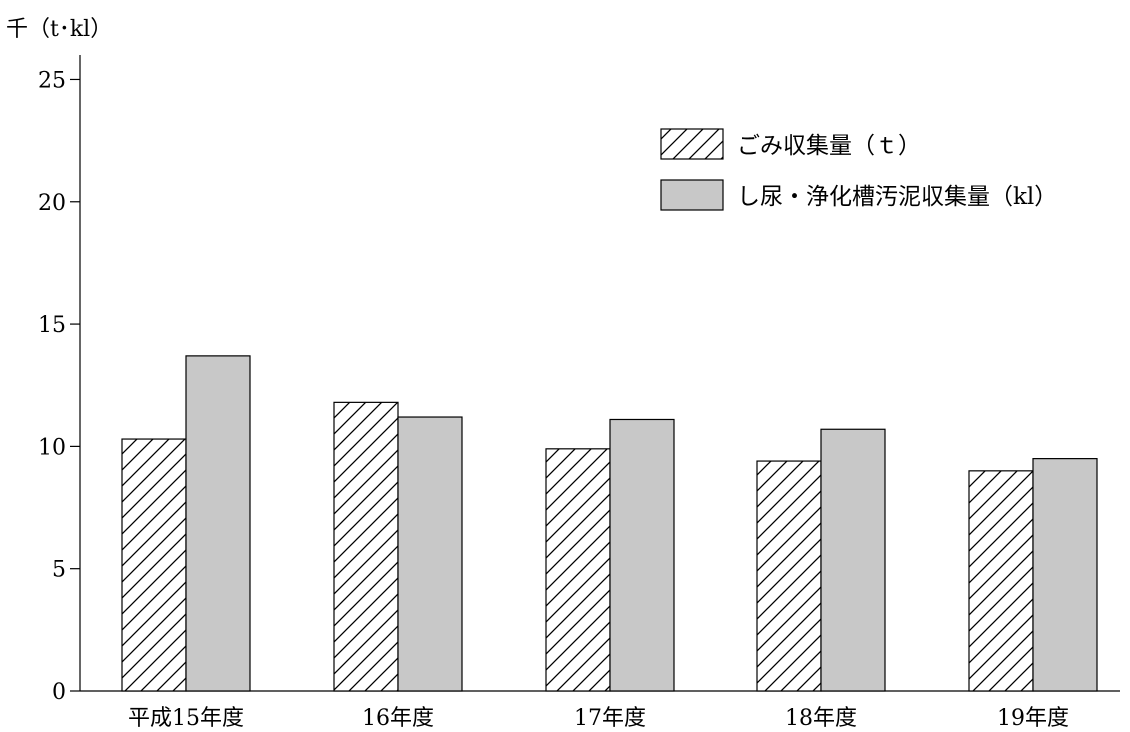 The image size is (1130, 732). I want to click on y-tick-label: 20, so click(52, 203).